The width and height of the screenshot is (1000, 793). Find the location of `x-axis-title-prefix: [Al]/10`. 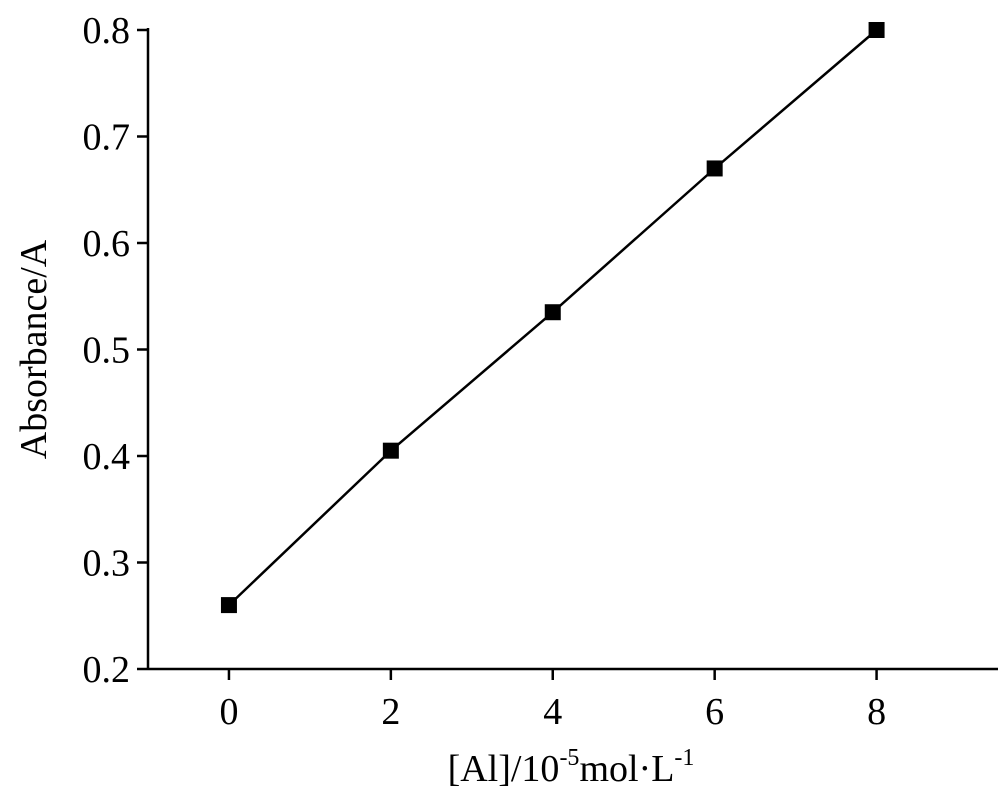

x-axis-title-prefix: [Al]/10 is located at coordinates (504, 769).